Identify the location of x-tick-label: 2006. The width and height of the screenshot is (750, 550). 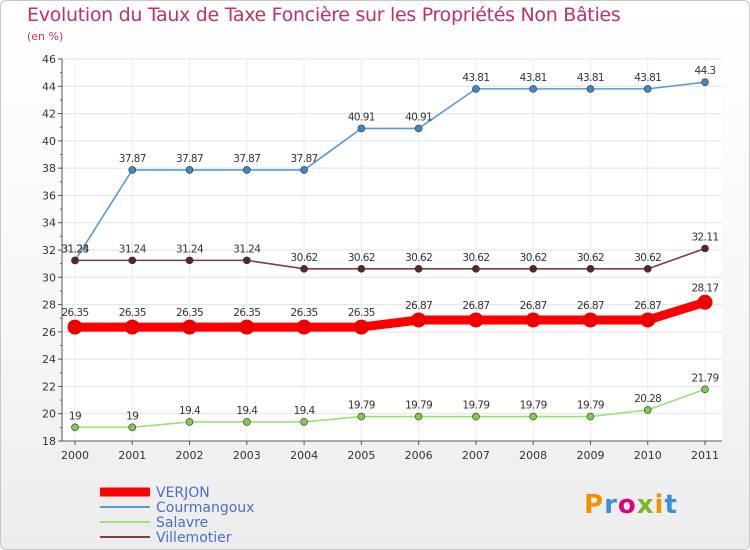
(419, 455).